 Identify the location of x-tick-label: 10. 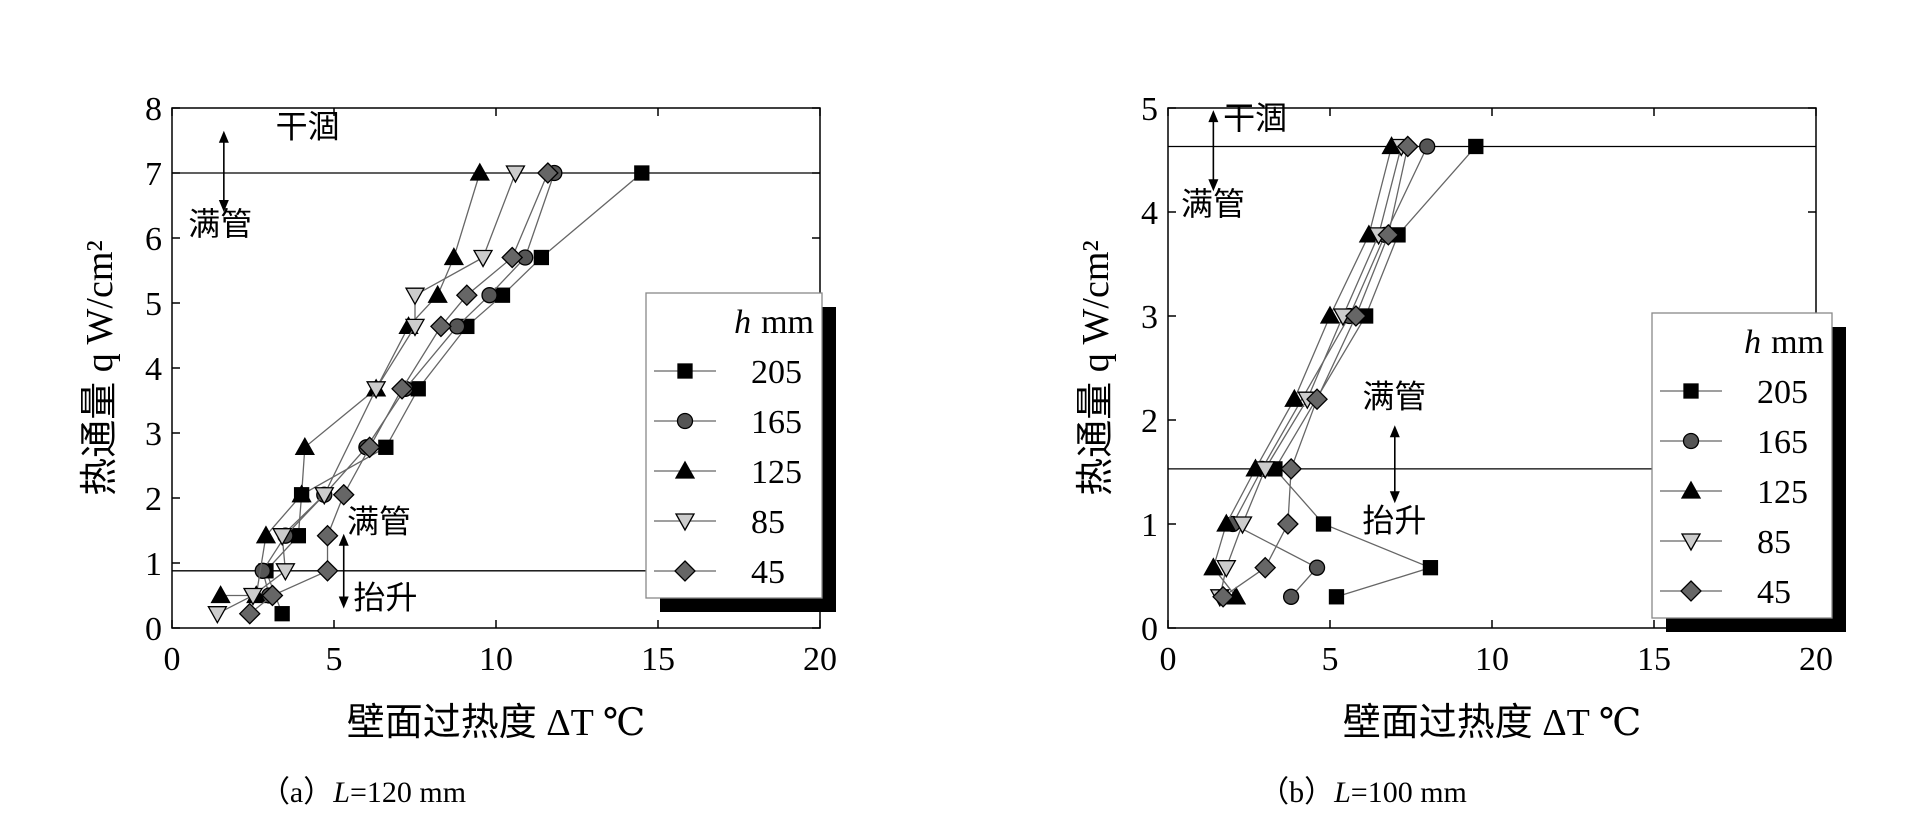
(496, 659).